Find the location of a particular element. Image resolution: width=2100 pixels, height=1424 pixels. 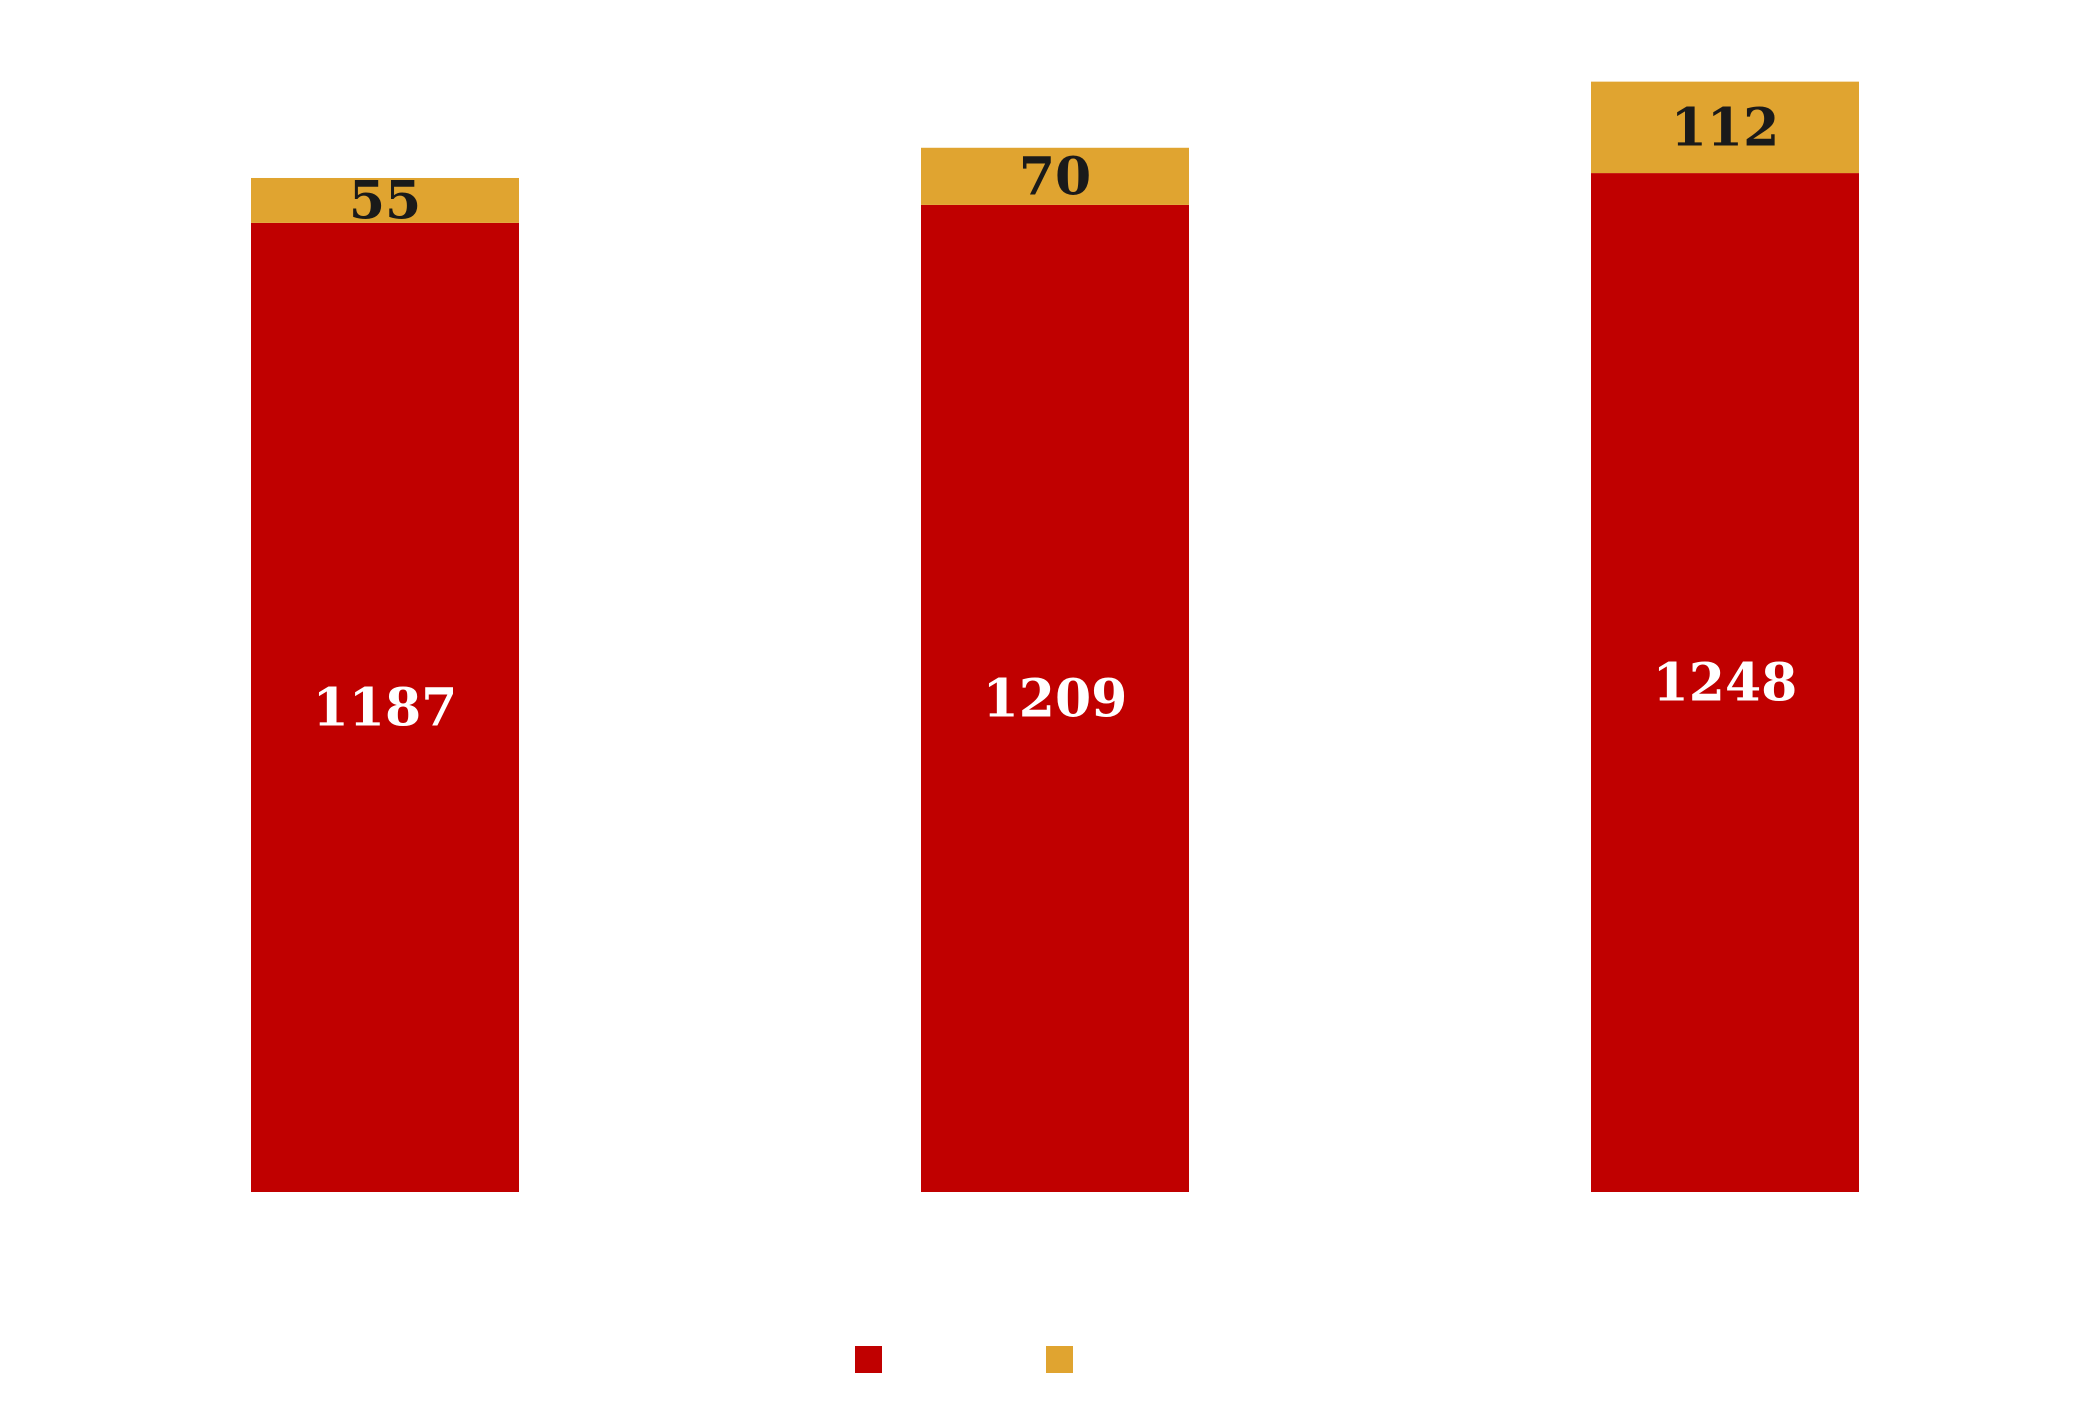

data-label-s1-c3: 1248 is located at coordinates (1725, 683).